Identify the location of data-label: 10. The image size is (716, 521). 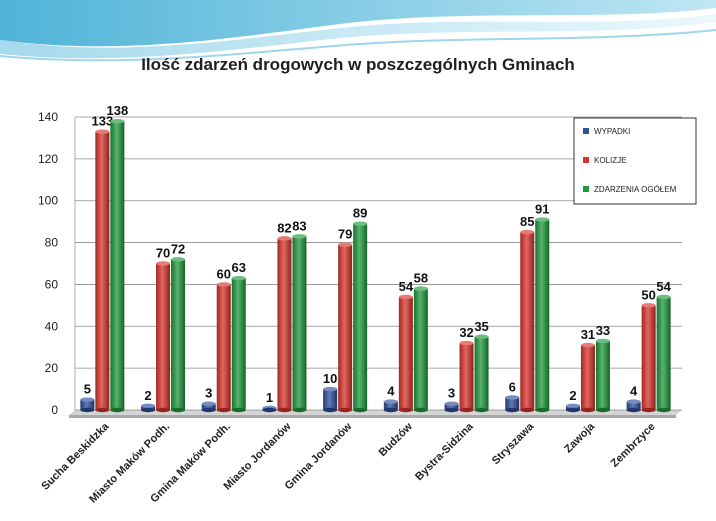
(330, 378).